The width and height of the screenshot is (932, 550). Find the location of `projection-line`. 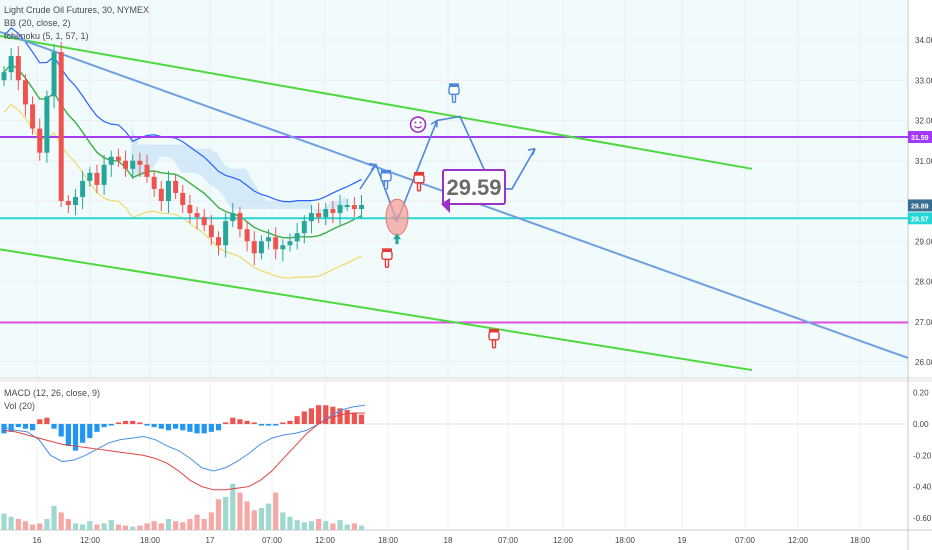

projection-line is located at coordinates (447, 169).